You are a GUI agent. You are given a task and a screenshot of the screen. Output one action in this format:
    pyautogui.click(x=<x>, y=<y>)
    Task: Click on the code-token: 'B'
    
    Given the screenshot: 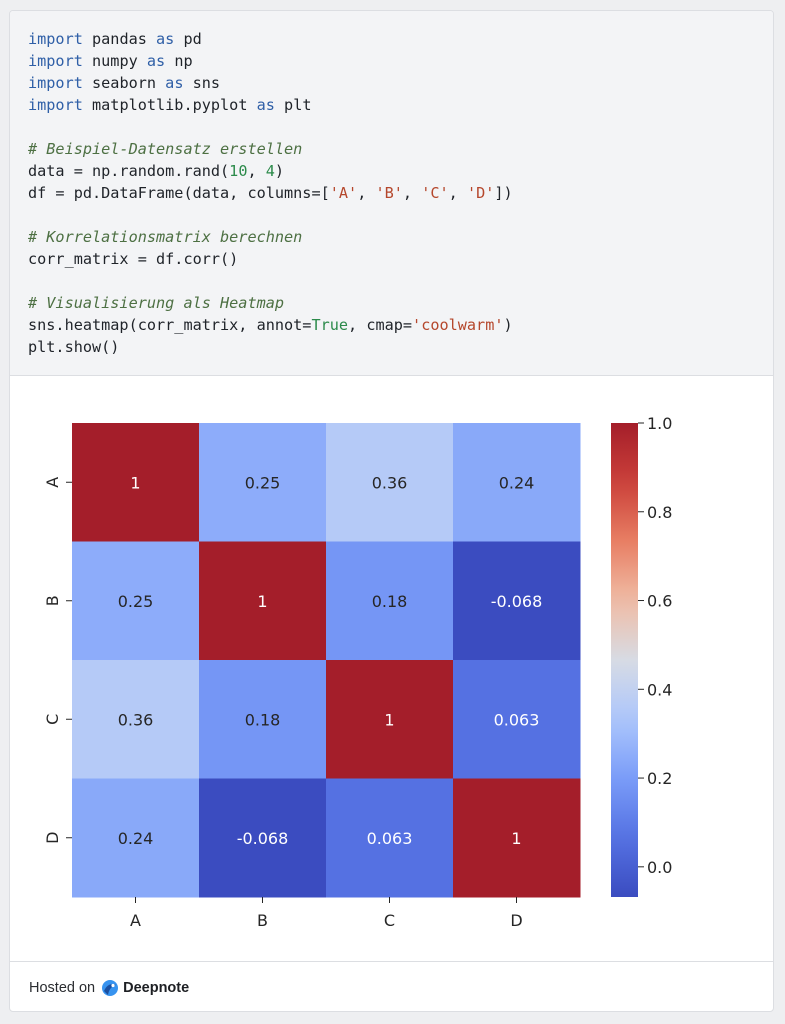 What is the action you would take?
    pyautogui.click(x=389, y=193)
    